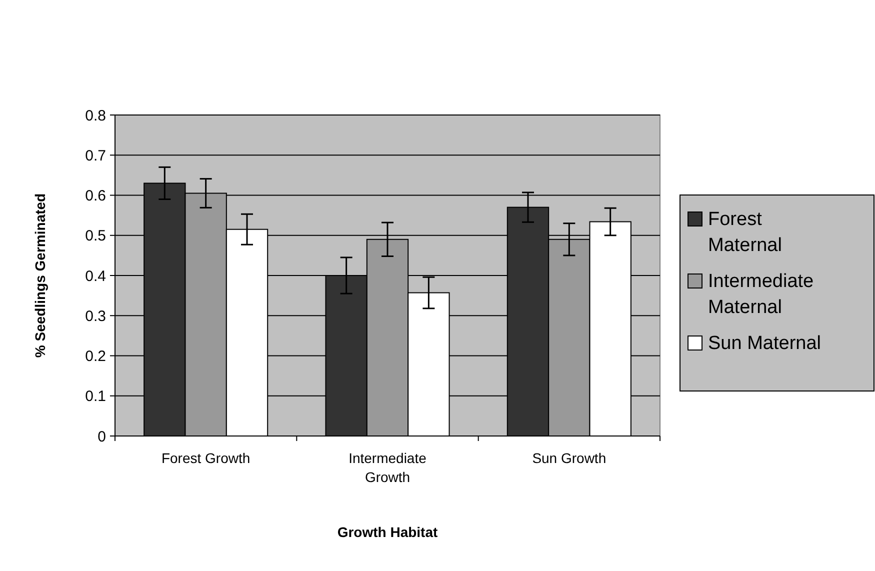 This screenshot has height=571, width=875. I want to click on y-tick-label: 0.2, so click(95, 356).